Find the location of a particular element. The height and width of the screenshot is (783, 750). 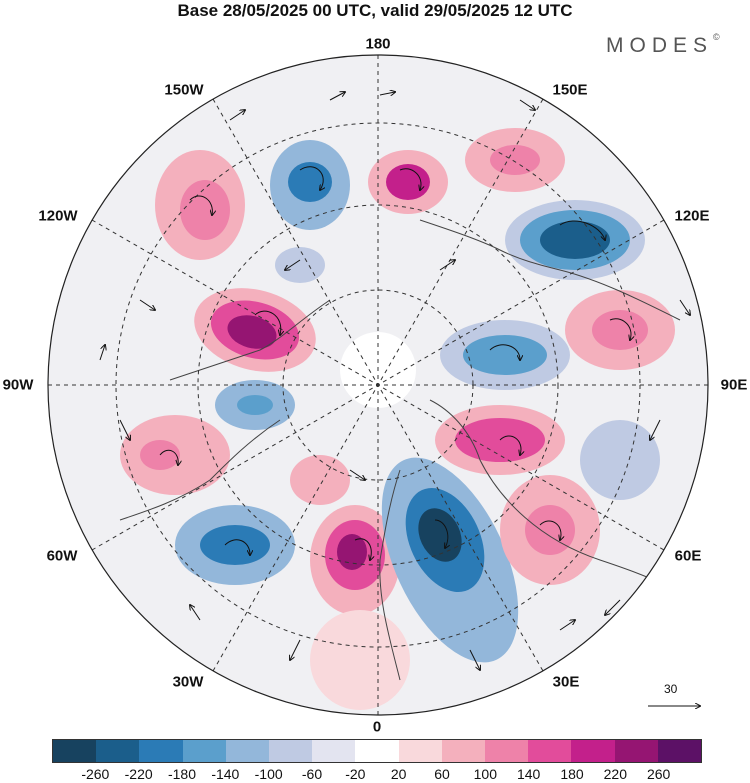

blob-n-magenta is located at coordinates (408, 182).